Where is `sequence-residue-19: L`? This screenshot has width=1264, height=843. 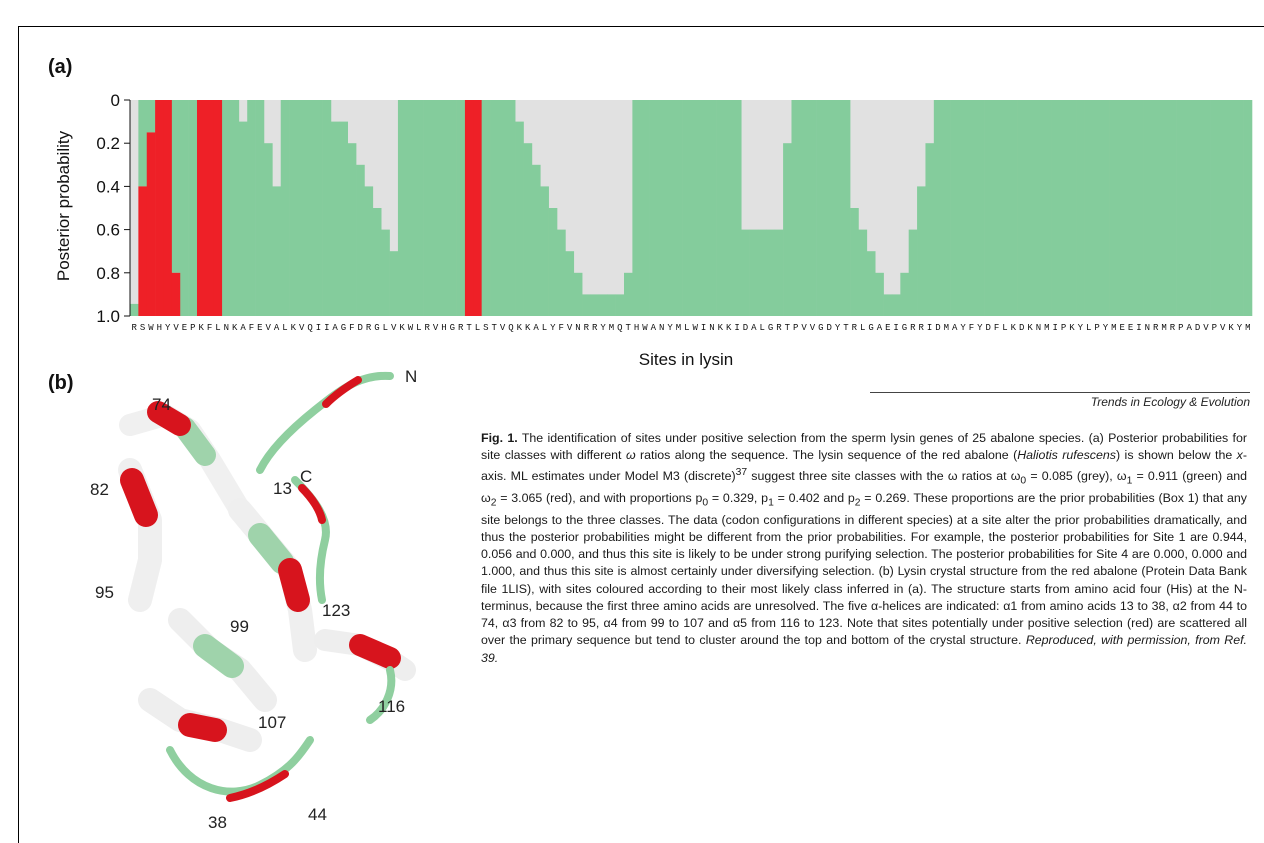
sequence-residue-19: L is located at coordinates (284, 328).